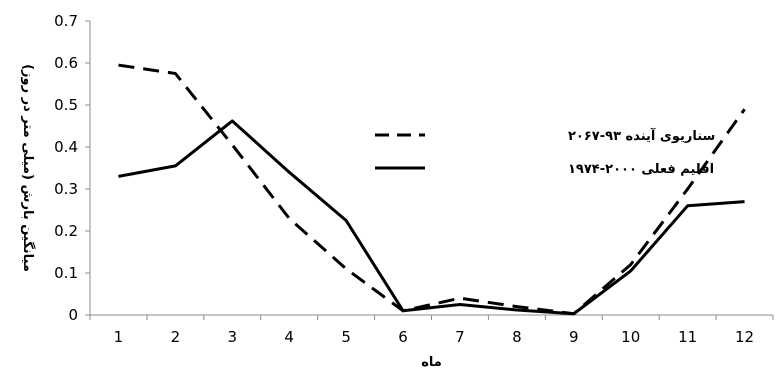 This screenshot has width=781, height=373. What do you see at coordinates (431, 330) in the screenshot?
I see `x-ticks: 1 2 3 4 5 6 7 8 9 10 11 12` at bounding box center [431, 330].